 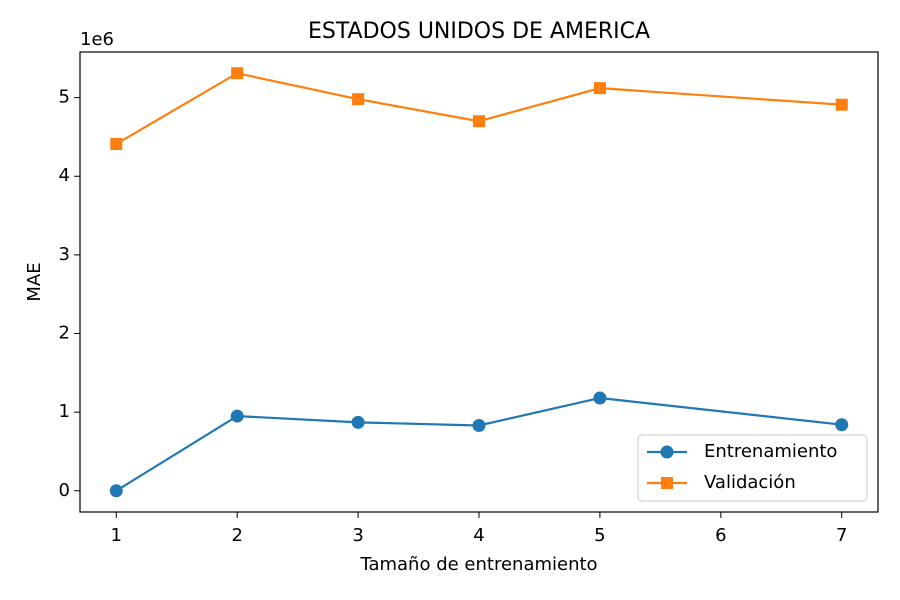 I want to click on y-axis-label: MAE, so click(x=34, y=281).